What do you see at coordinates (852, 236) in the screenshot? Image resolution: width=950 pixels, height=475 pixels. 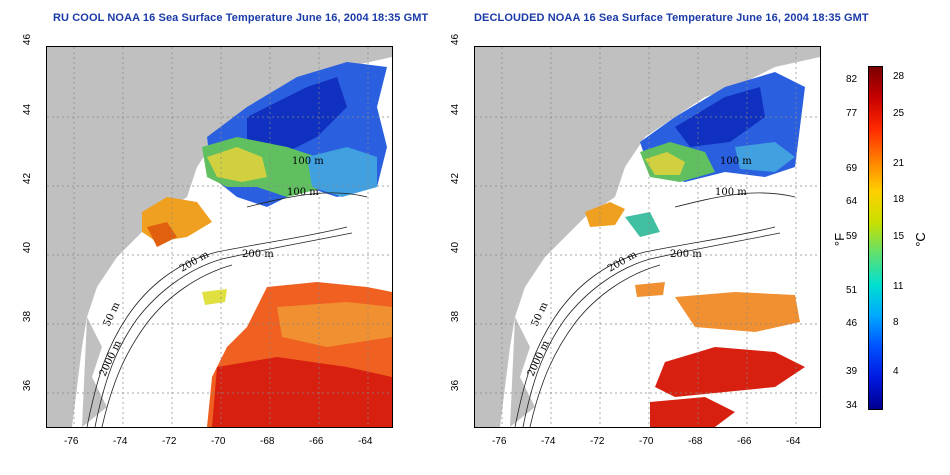 I see `fahrenheit-tick-label: 59` at bounding box center [852, 236].